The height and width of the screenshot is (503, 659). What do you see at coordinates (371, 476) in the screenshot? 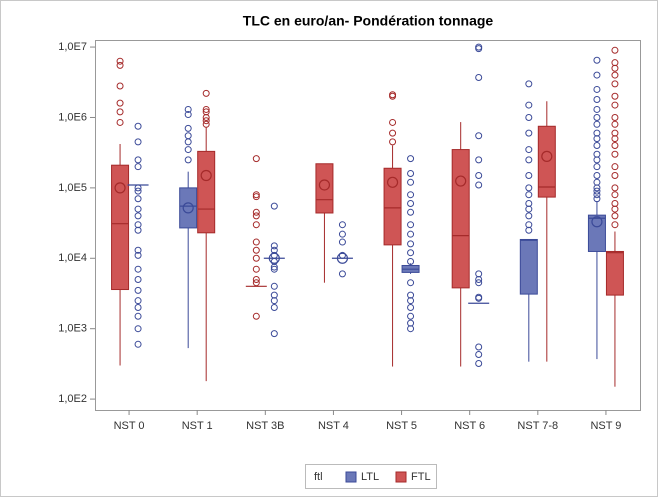
I see `legend-box` at bounding box center [371, 476].